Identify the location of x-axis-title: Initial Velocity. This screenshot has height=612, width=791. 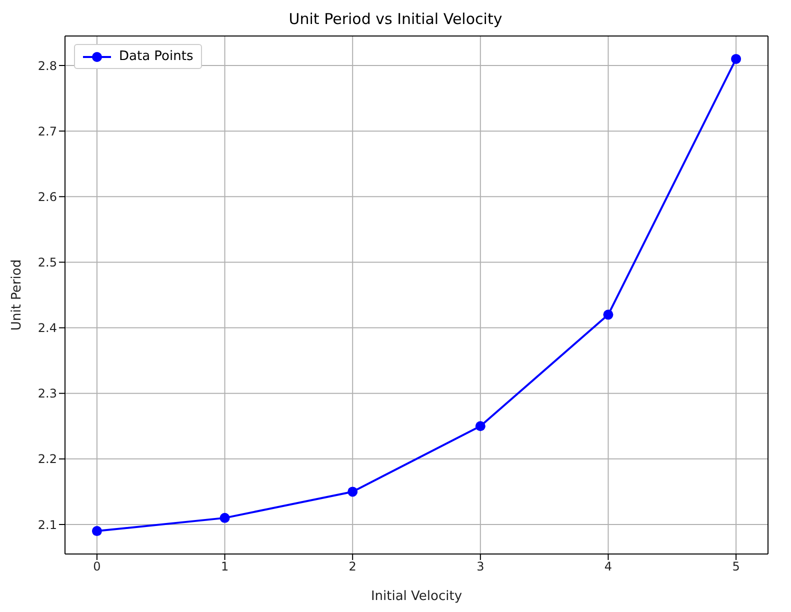
(416, 596).